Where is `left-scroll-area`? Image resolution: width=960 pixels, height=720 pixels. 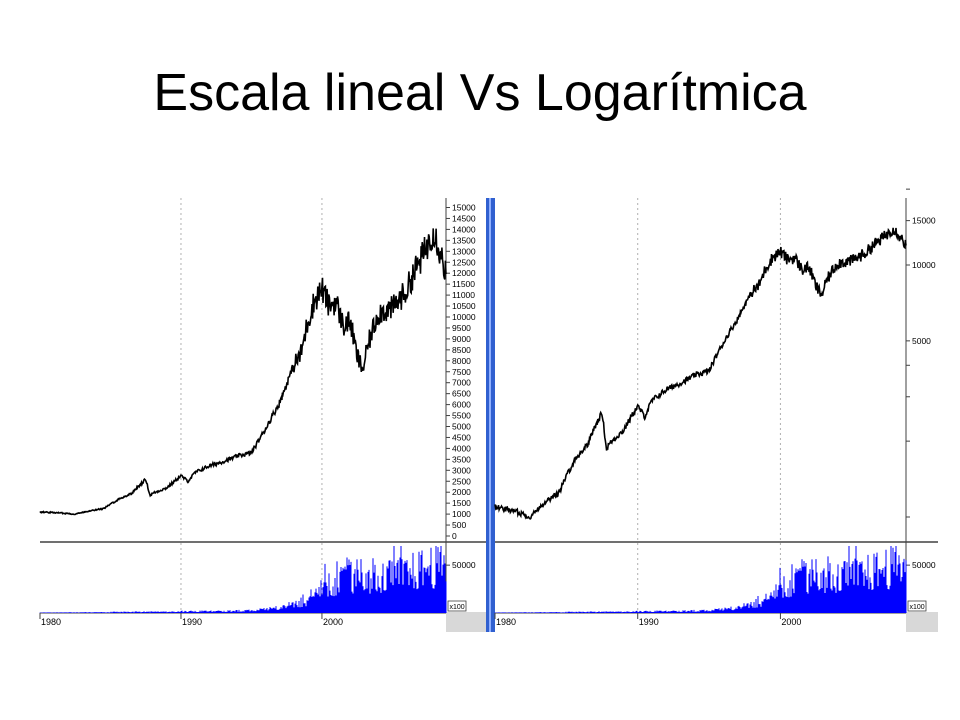 left-scroll-area is located at coordinates (466, 622).